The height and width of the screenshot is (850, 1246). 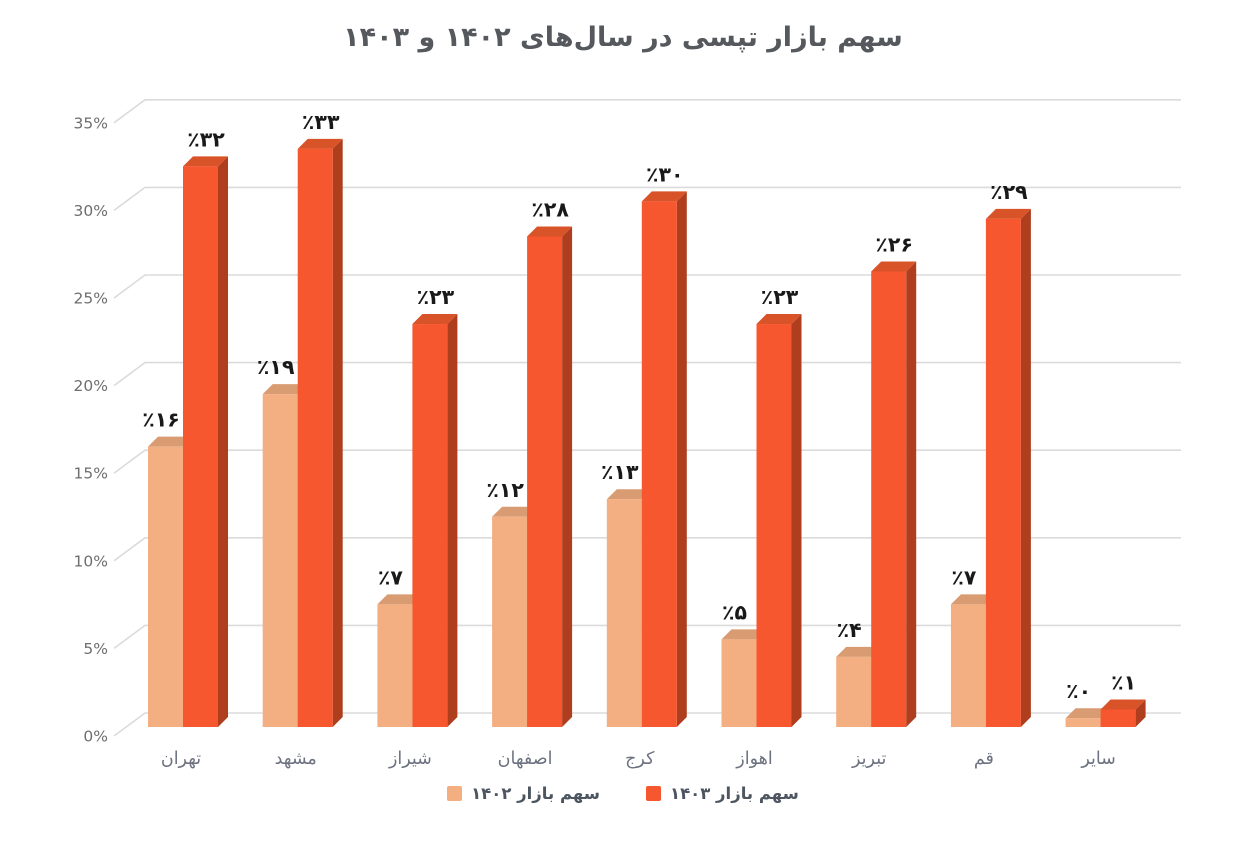 I want to click on bar-1402-4-top-face, so click(x=629, y=494).